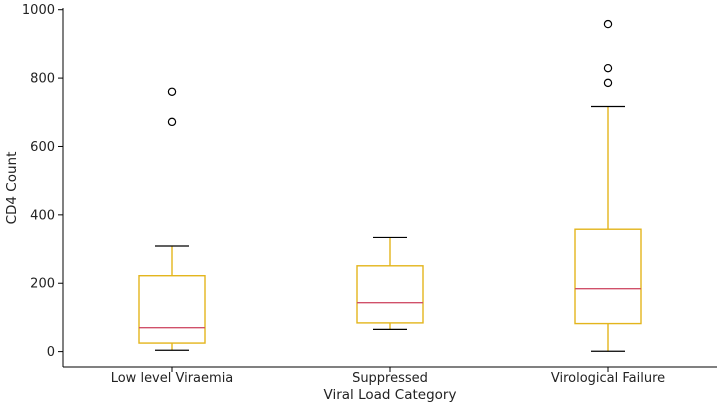 The width and height of the screenshot is (722, 407). I want to click on x-axis-title: Viral Load Category, so click(390, 395).